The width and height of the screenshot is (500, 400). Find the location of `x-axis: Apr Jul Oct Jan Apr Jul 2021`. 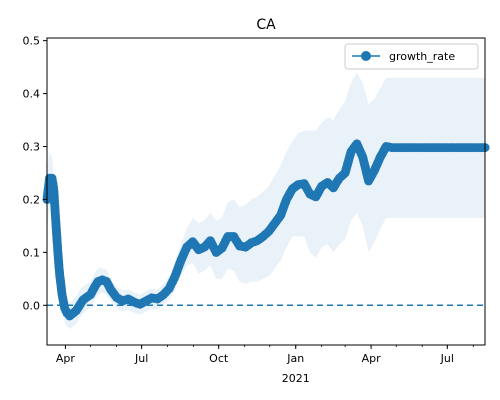

x-axis: Apr Jul Oct Jan Apr Jul 2021 is located at coordinates (265, 365).